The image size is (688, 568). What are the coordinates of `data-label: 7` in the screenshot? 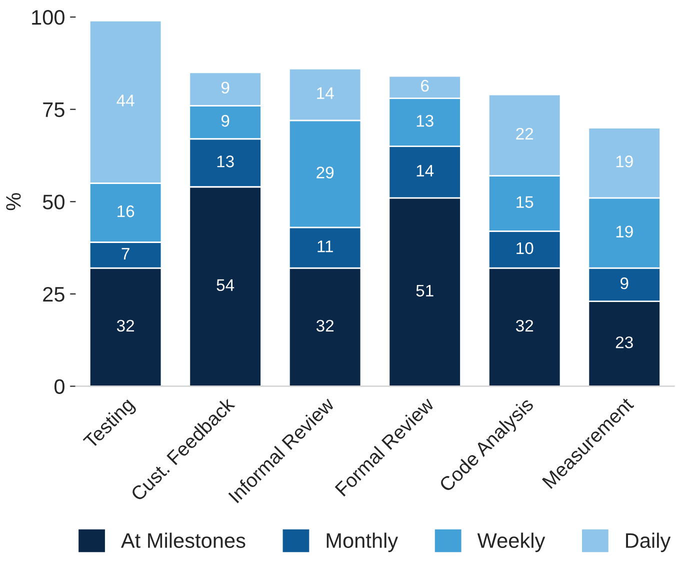 It's located at (126, 254).